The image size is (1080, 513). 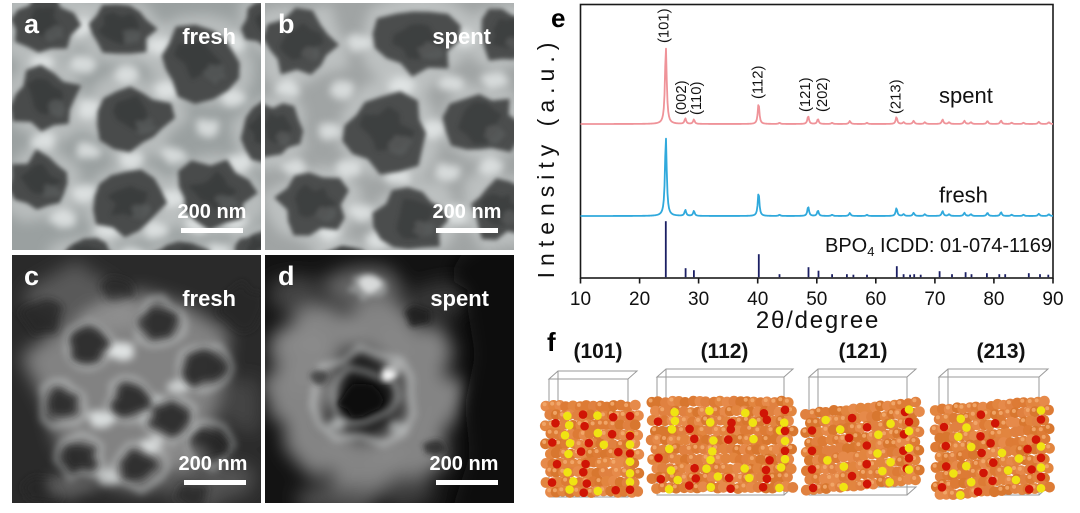 What do you see at coordinates (580, 299) in the screenshot?
I see `svg-text: 10` at bounding box center [580, 299].